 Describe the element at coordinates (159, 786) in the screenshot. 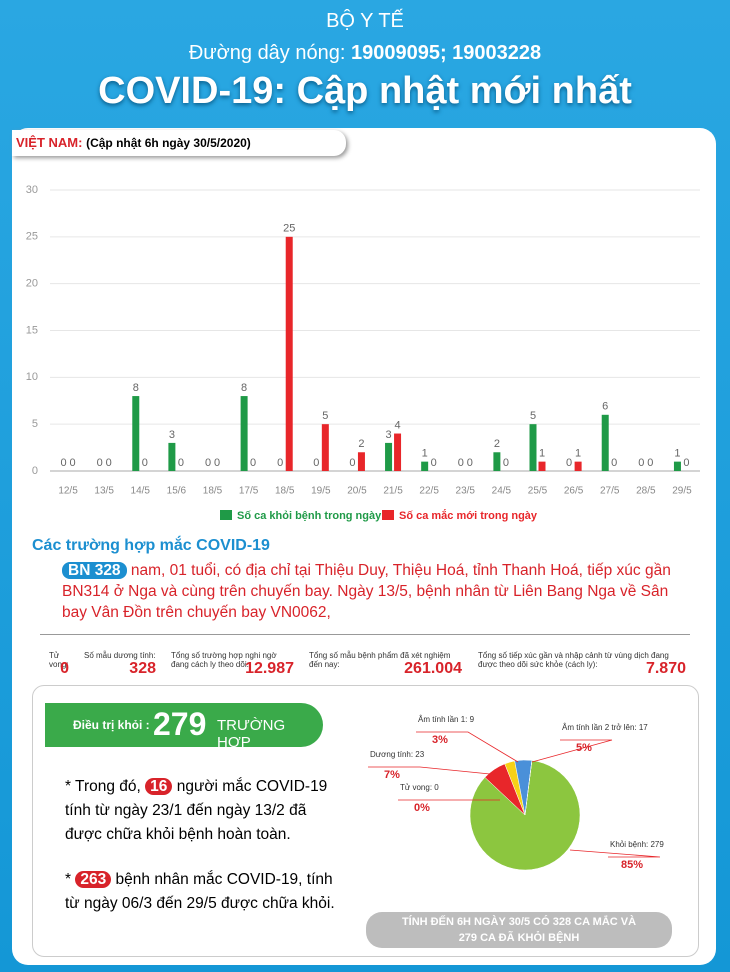

I see `note-number: 16` at that location.